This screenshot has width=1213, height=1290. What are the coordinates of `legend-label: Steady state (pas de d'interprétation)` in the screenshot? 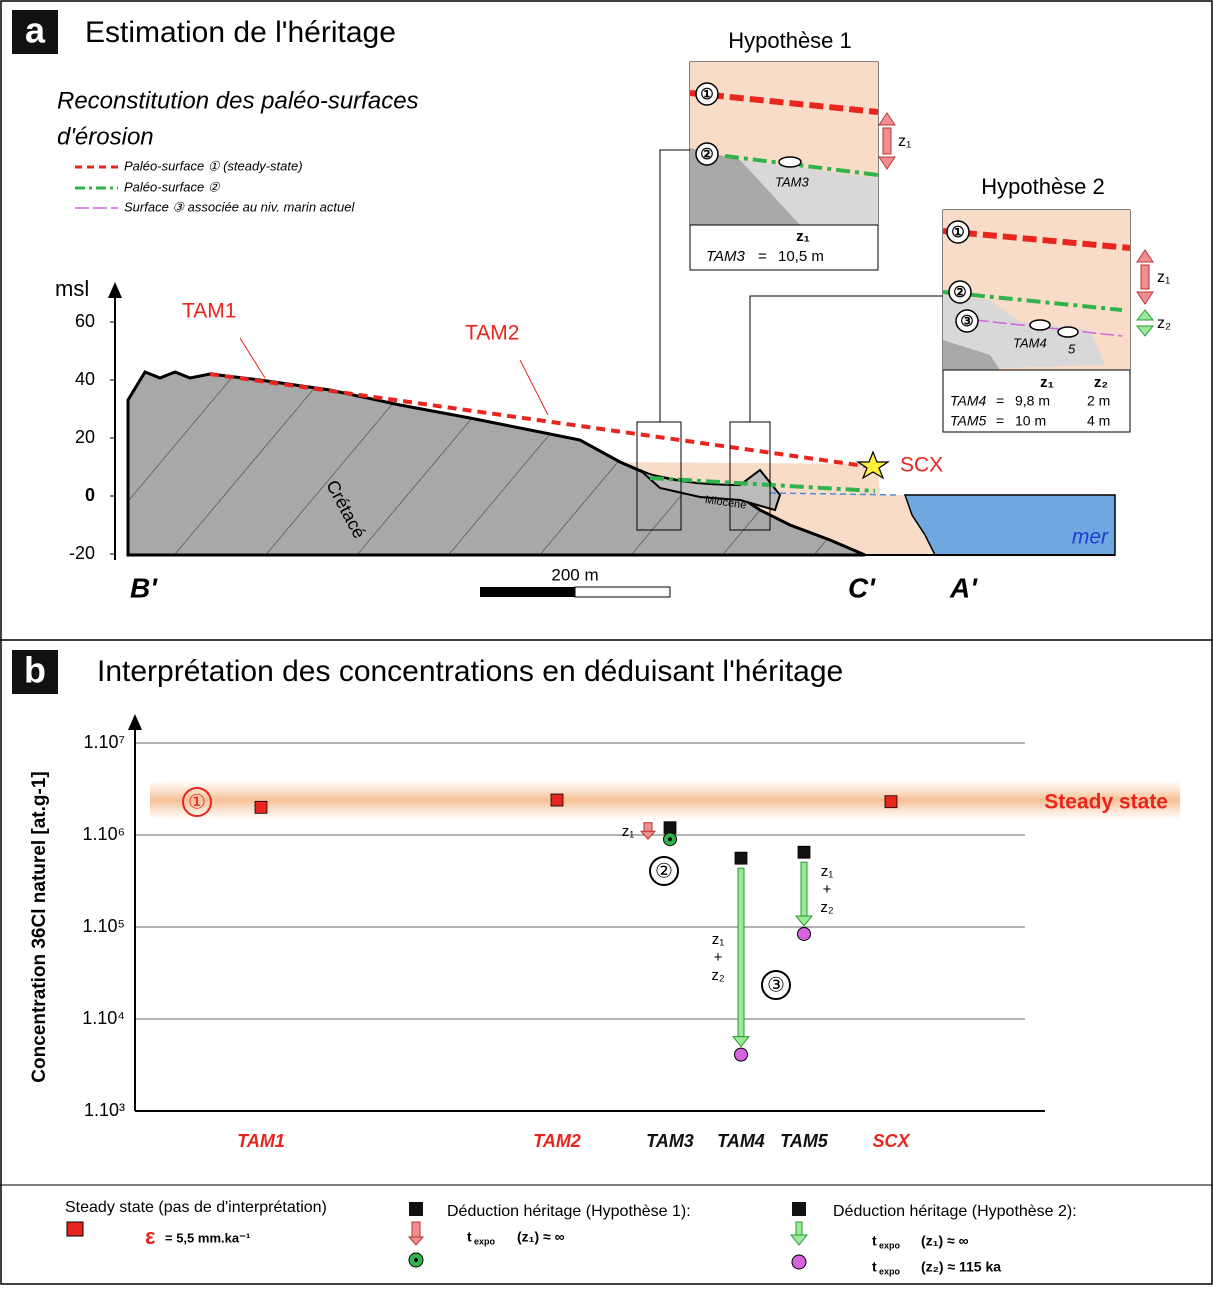 It's located at (196, 1207).